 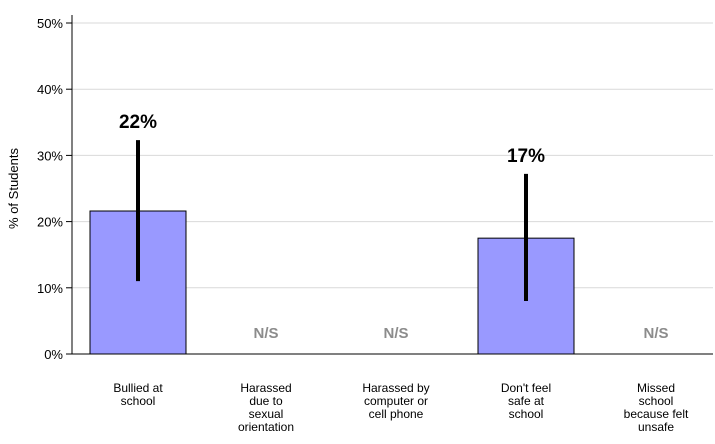 What do you see at coordinates (50, 23) in the screenshot?
I see `y-tick-label: 50%` at bounding box center [50, 23].